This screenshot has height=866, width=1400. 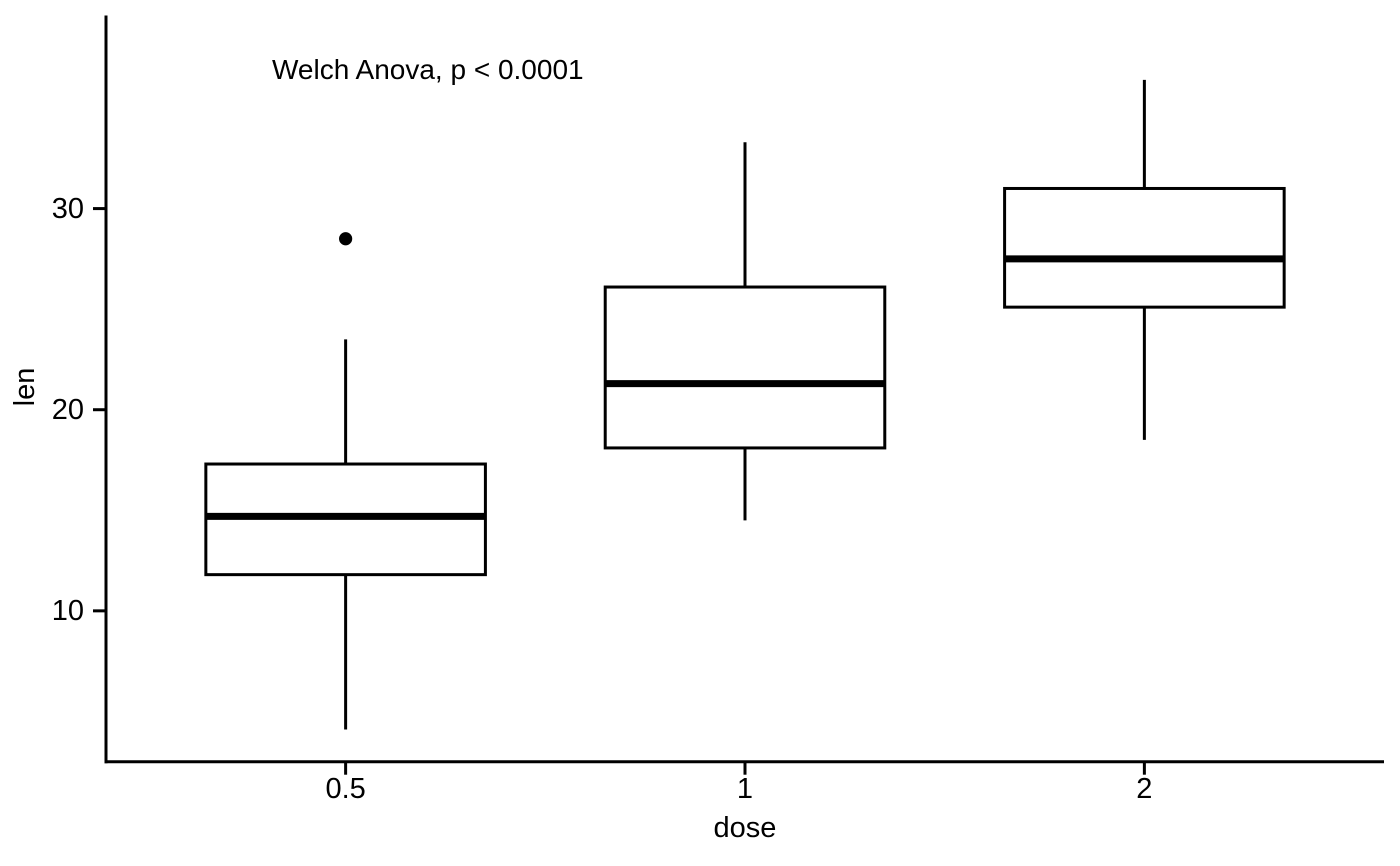 I want to click on x-tick-label-2: 2, so click(x=1144, y=789).